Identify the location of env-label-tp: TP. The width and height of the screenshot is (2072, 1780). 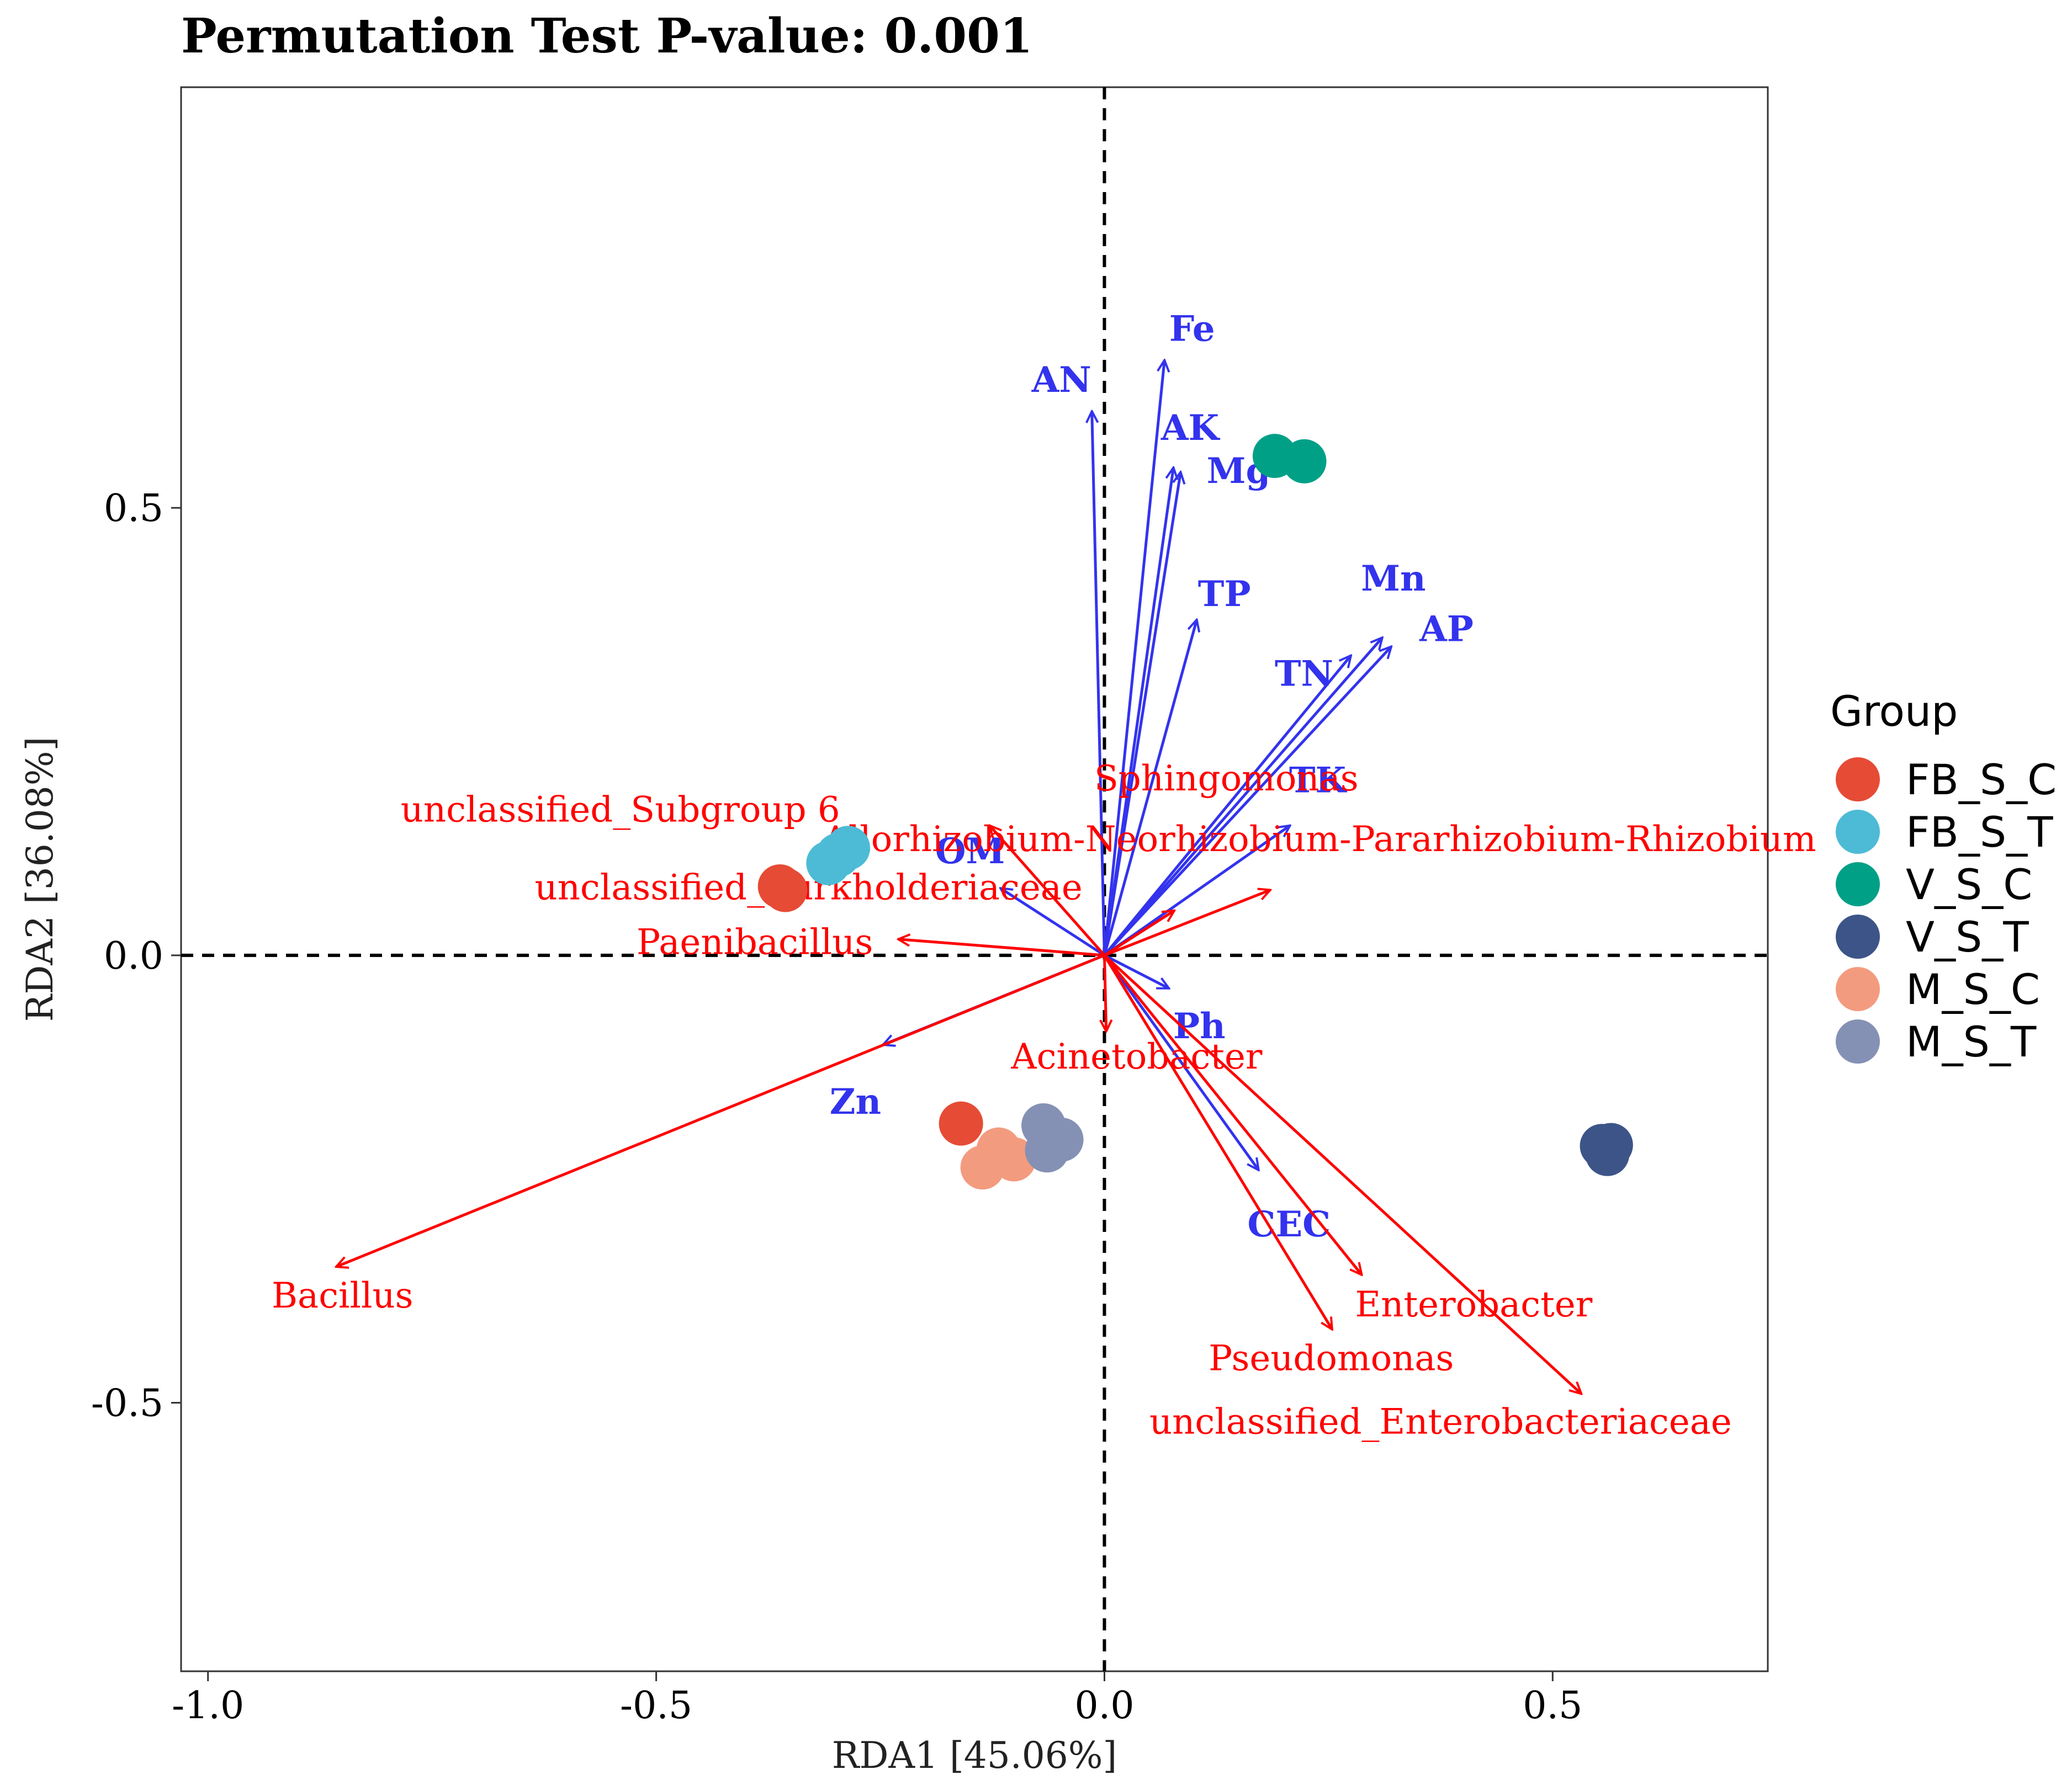
(1224, 594).